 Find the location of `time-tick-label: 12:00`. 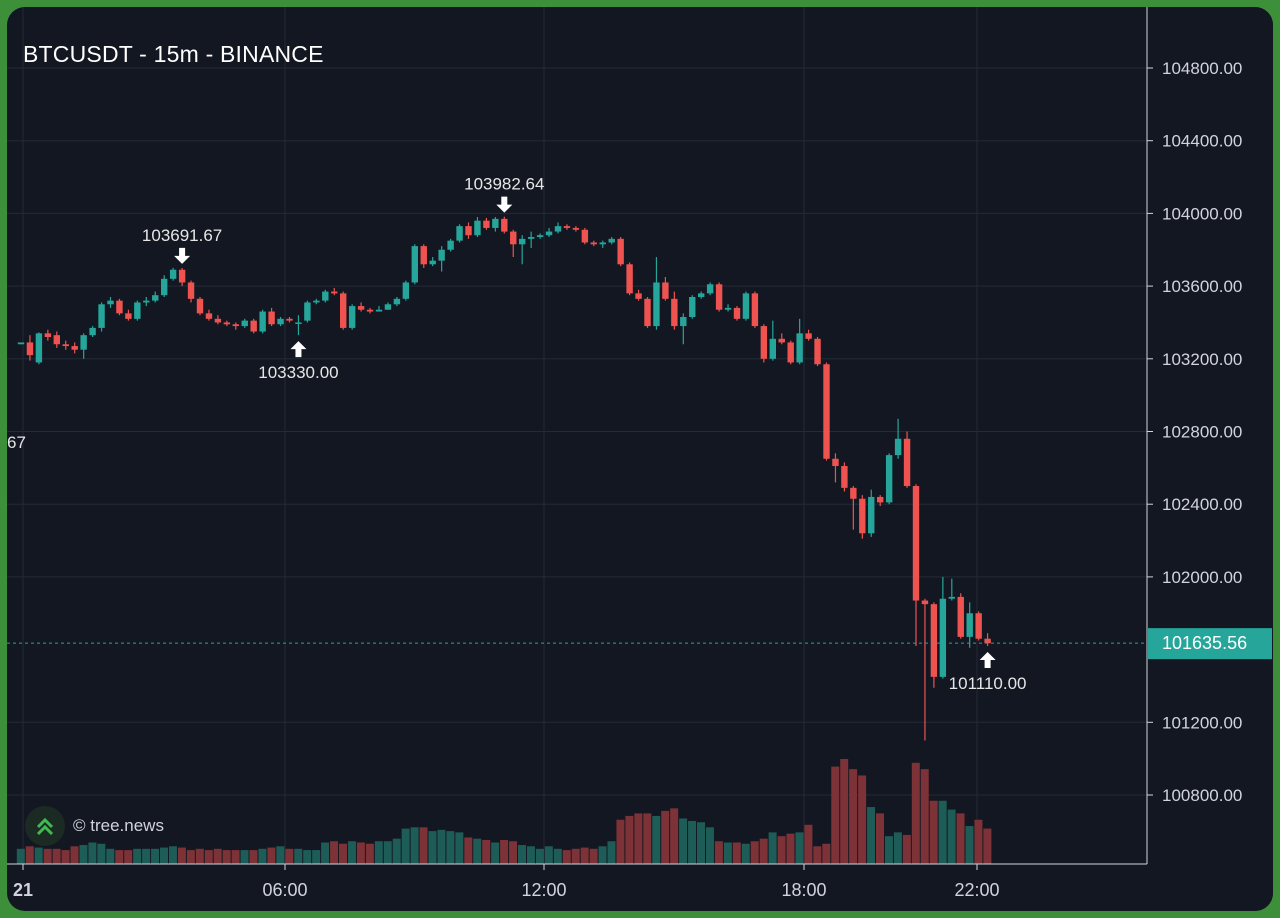

time-tick-label: 12:00 is located at coordinates (543, 890).